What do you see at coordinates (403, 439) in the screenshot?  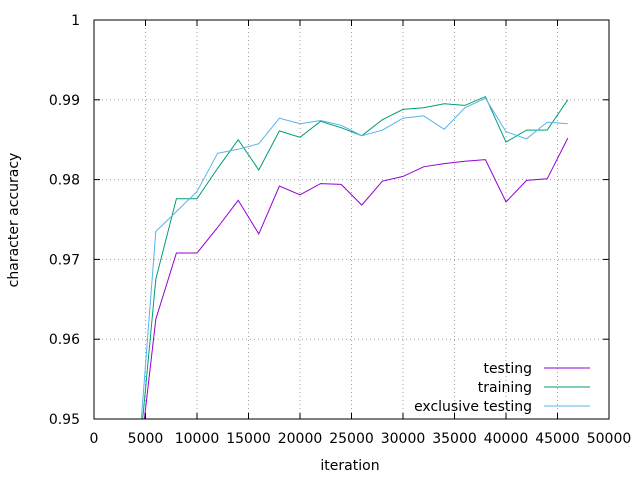 I see `x-tick-label: 30000` at bounding box center [403, 439].